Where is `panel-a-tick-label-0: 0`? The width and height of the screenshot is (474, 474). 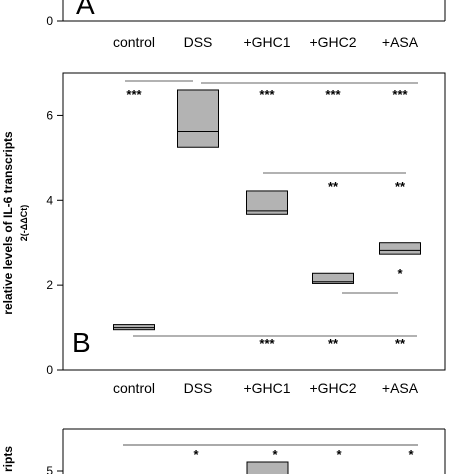 panel-a-tick-label-0: 0 is located at coordinates (49, 21).